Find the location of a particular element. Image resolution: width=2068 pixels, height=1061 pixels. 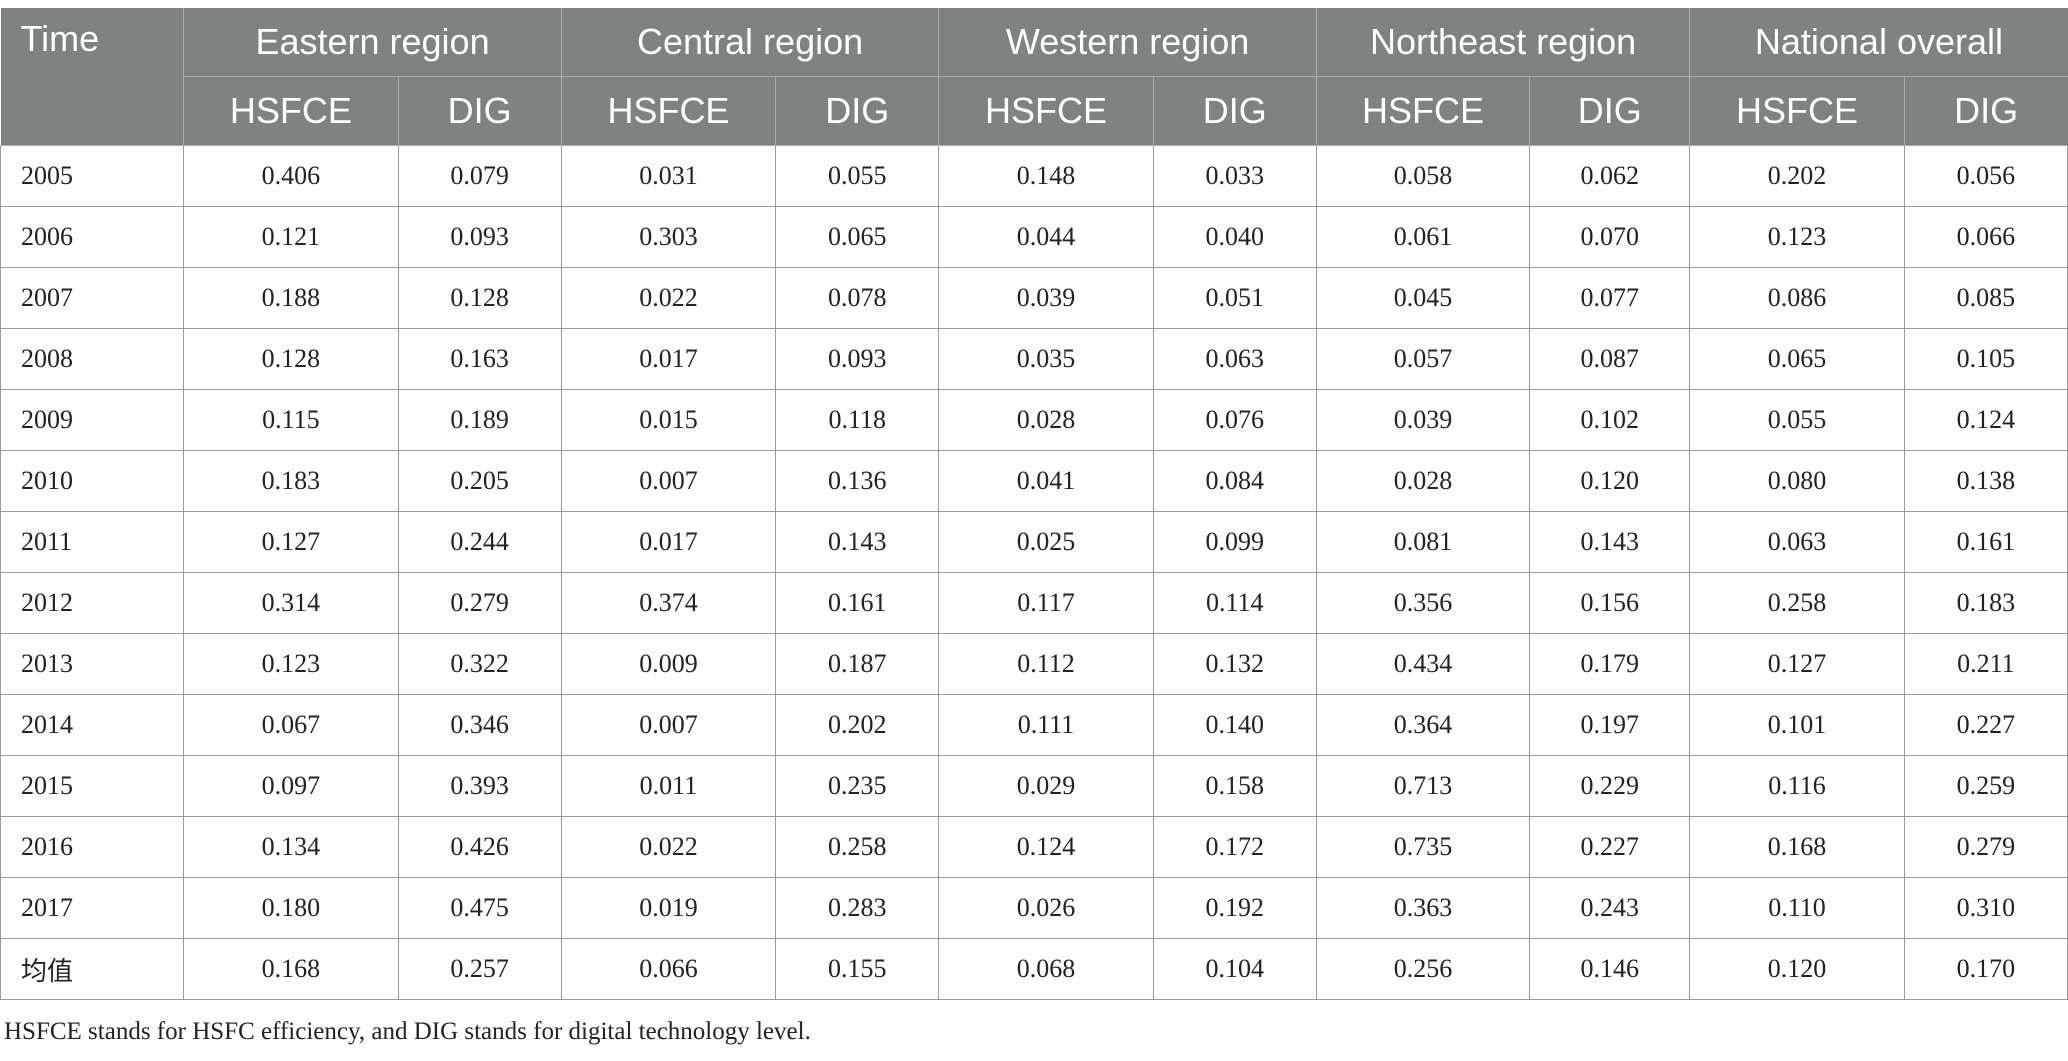

hsfce-value-cell: 0.028 is located at coordinates (1423, 481).